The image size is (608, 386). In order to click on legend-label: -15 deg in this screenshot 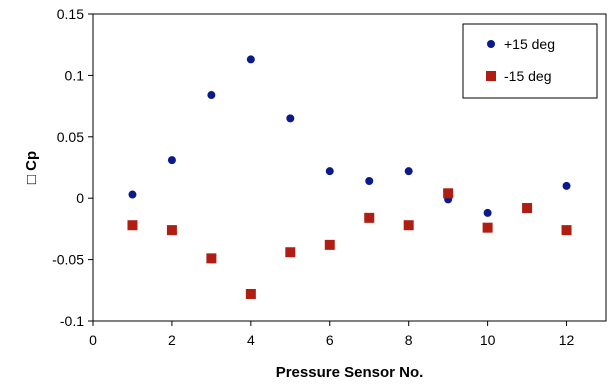, I will do `click(527, 76)`.